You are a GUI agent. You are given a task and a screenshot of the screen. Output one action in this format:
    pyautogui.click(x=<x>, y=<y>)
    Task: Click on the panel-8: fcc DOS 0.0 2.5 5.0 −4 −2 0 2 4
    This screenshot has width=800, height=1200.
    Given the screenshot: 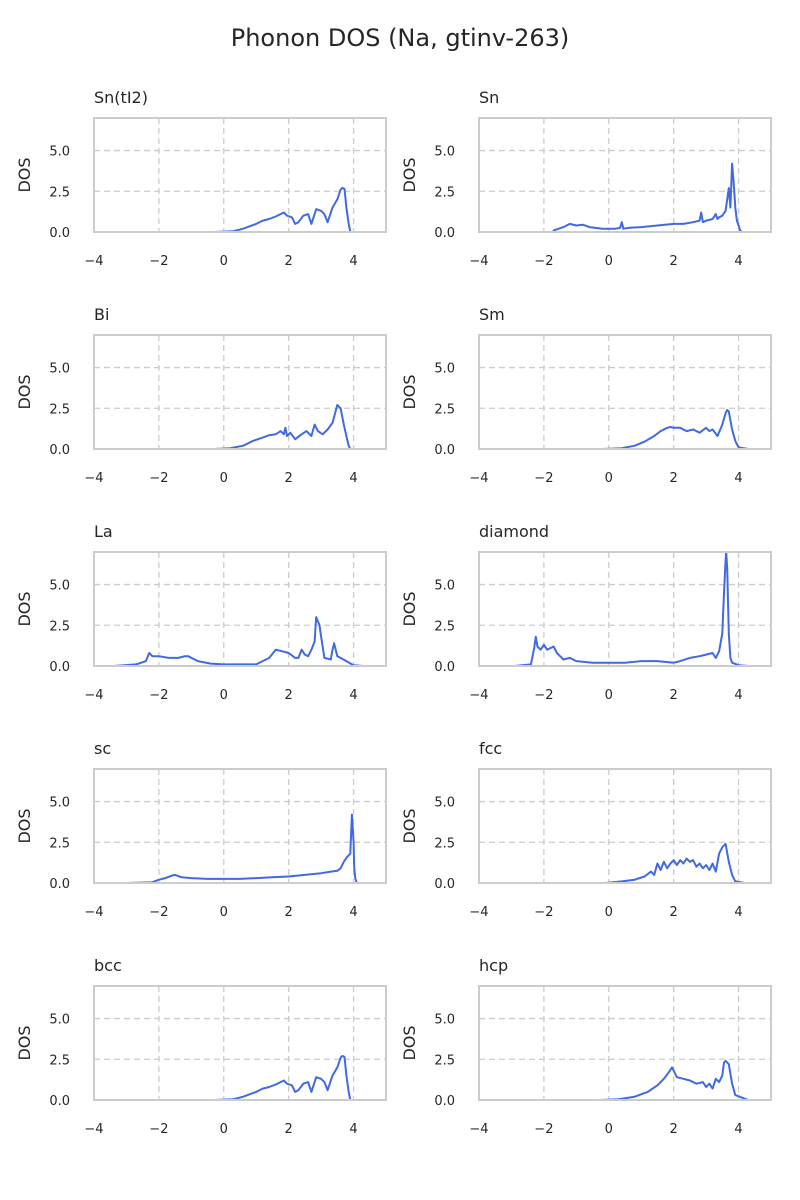 What is the action you would take?
    pyautogui.click(x=586, y=829)
    